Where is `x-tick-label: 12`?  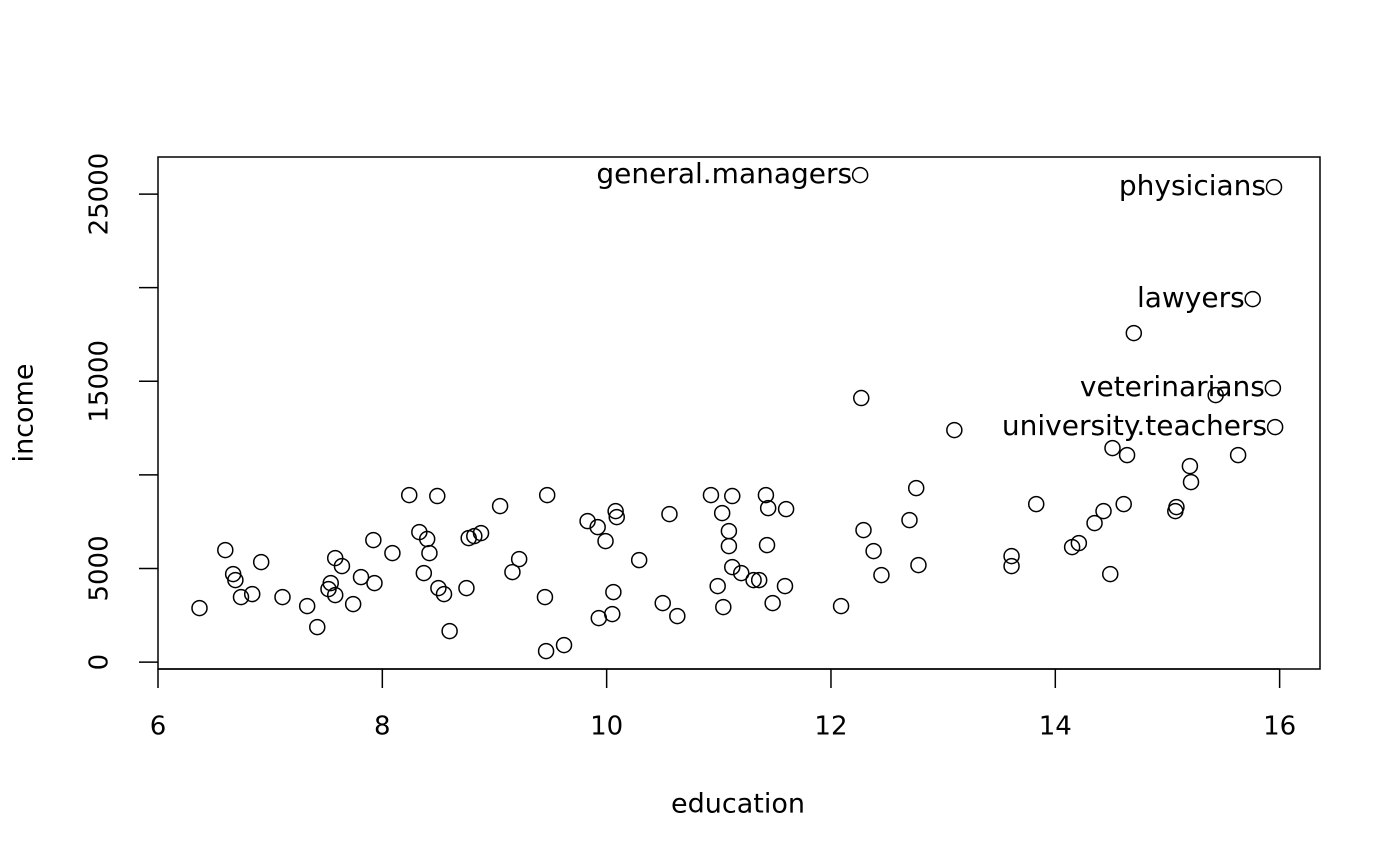 x-tick-label: 12 is located at coordinates (830, 727).